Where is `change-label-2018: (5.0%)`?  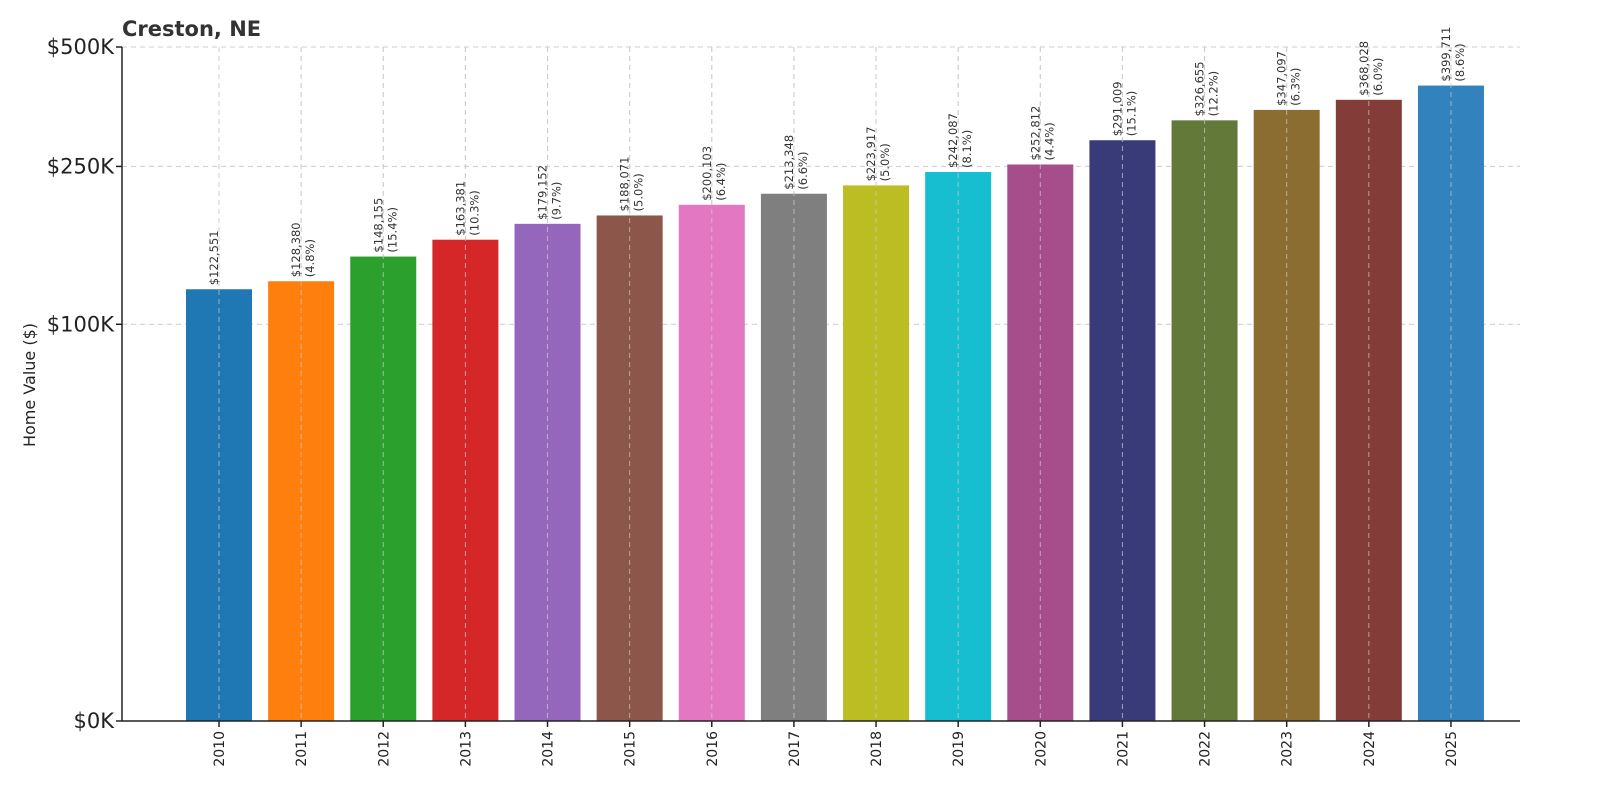
change-label-2018: (5.0%) is located at coordinates (885, 162).